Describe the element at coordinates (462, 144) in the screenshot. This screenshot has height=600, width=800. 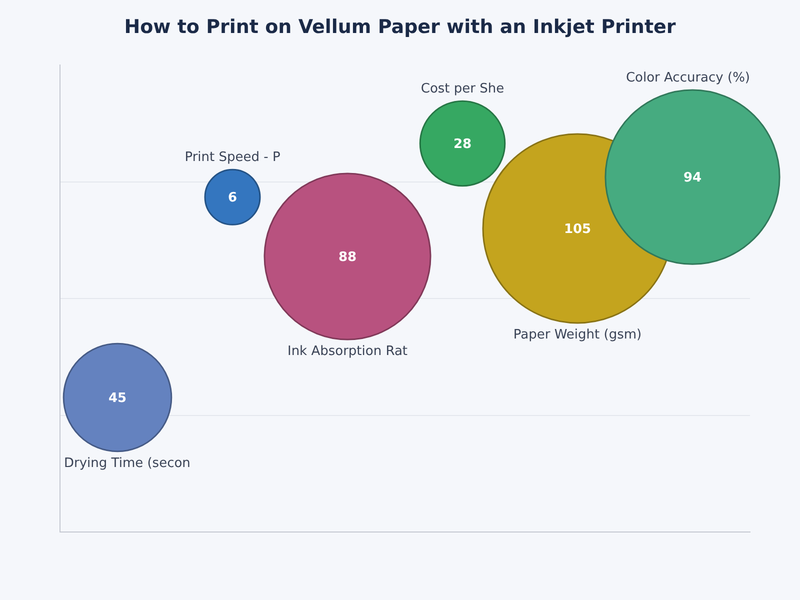
I see `data-label: 28` at that location.